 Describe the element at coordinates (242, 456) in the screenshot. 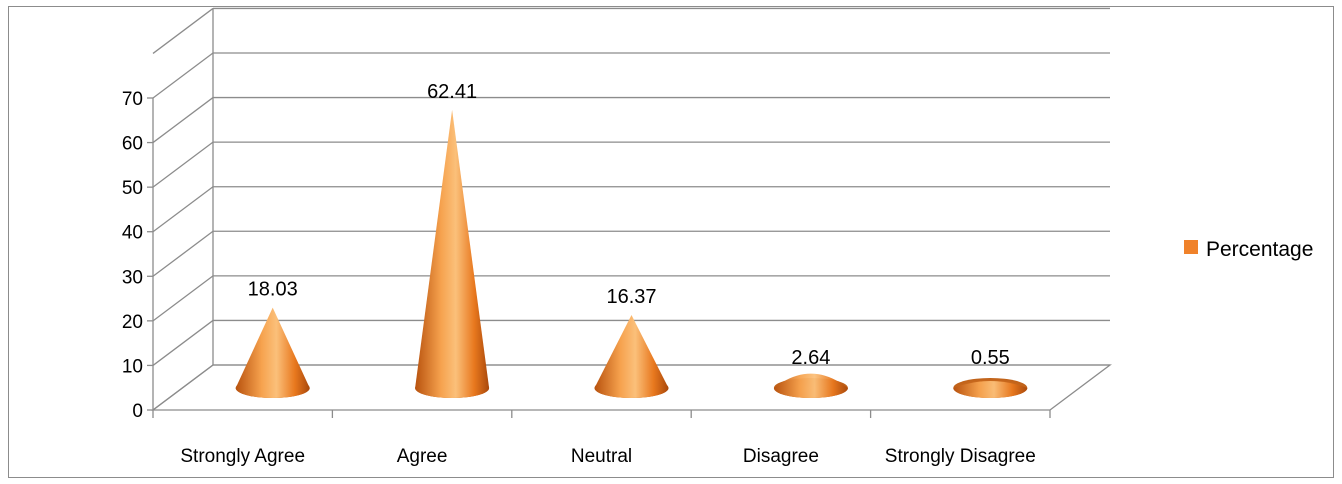

I see `x-tick-label: Strongly Agree` at that location.